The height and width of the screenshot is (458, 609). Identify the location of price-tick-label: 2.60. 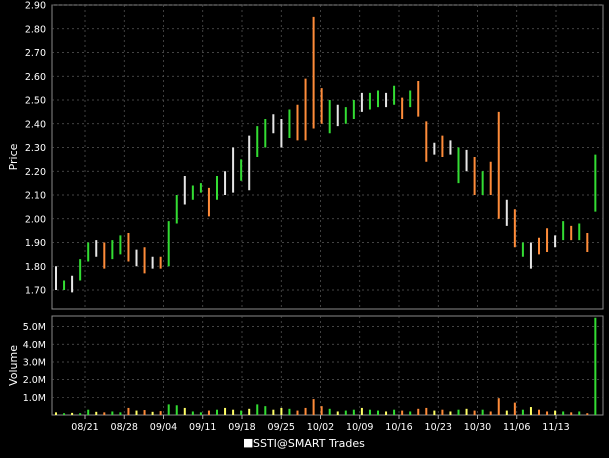
(35, 77).